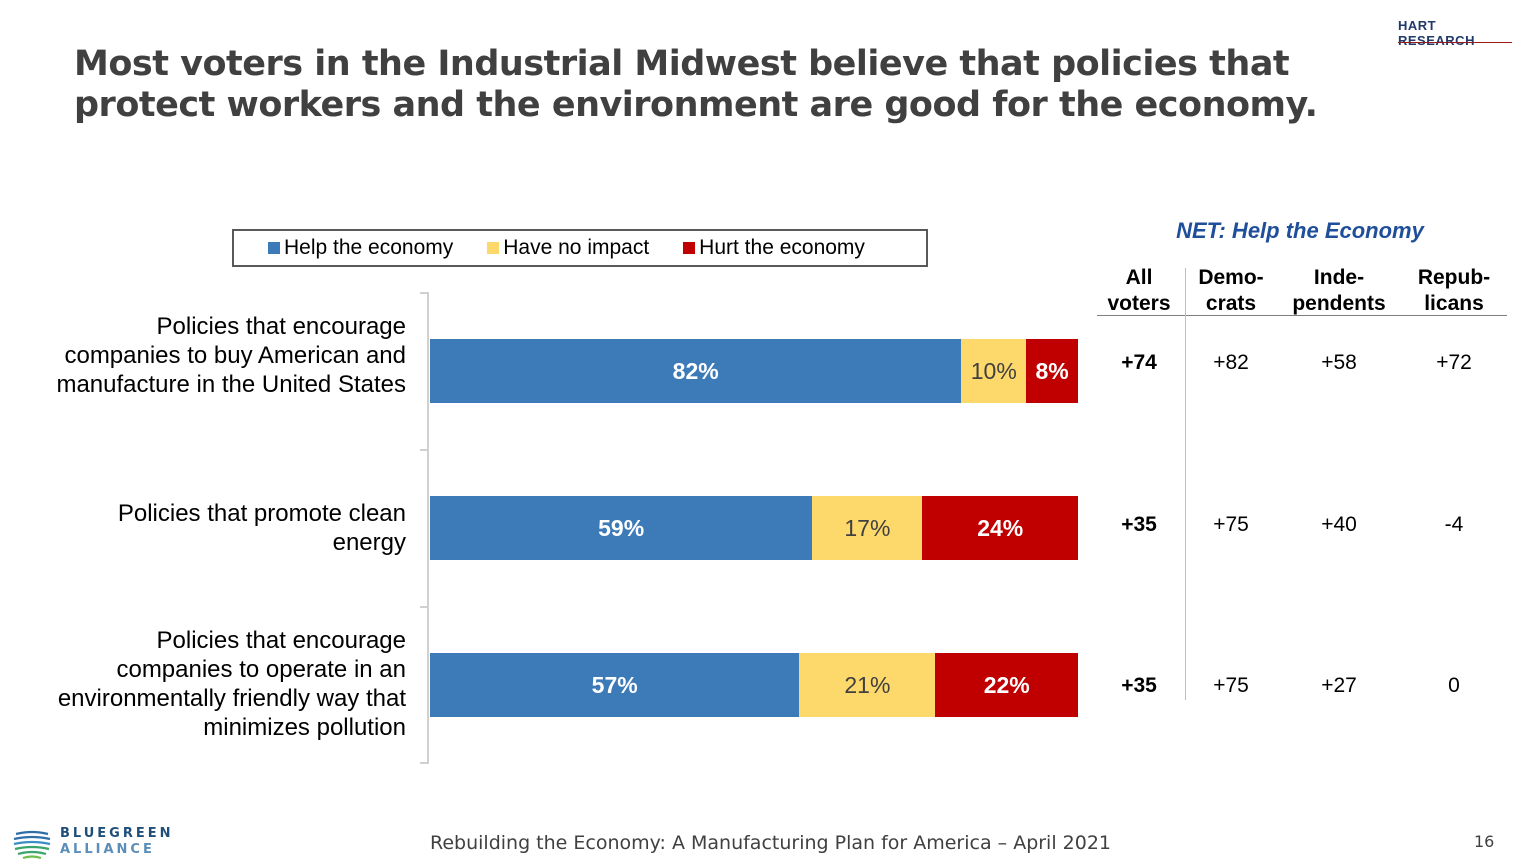  I want to click on col-header-line2: voters, so click(1139, 303).